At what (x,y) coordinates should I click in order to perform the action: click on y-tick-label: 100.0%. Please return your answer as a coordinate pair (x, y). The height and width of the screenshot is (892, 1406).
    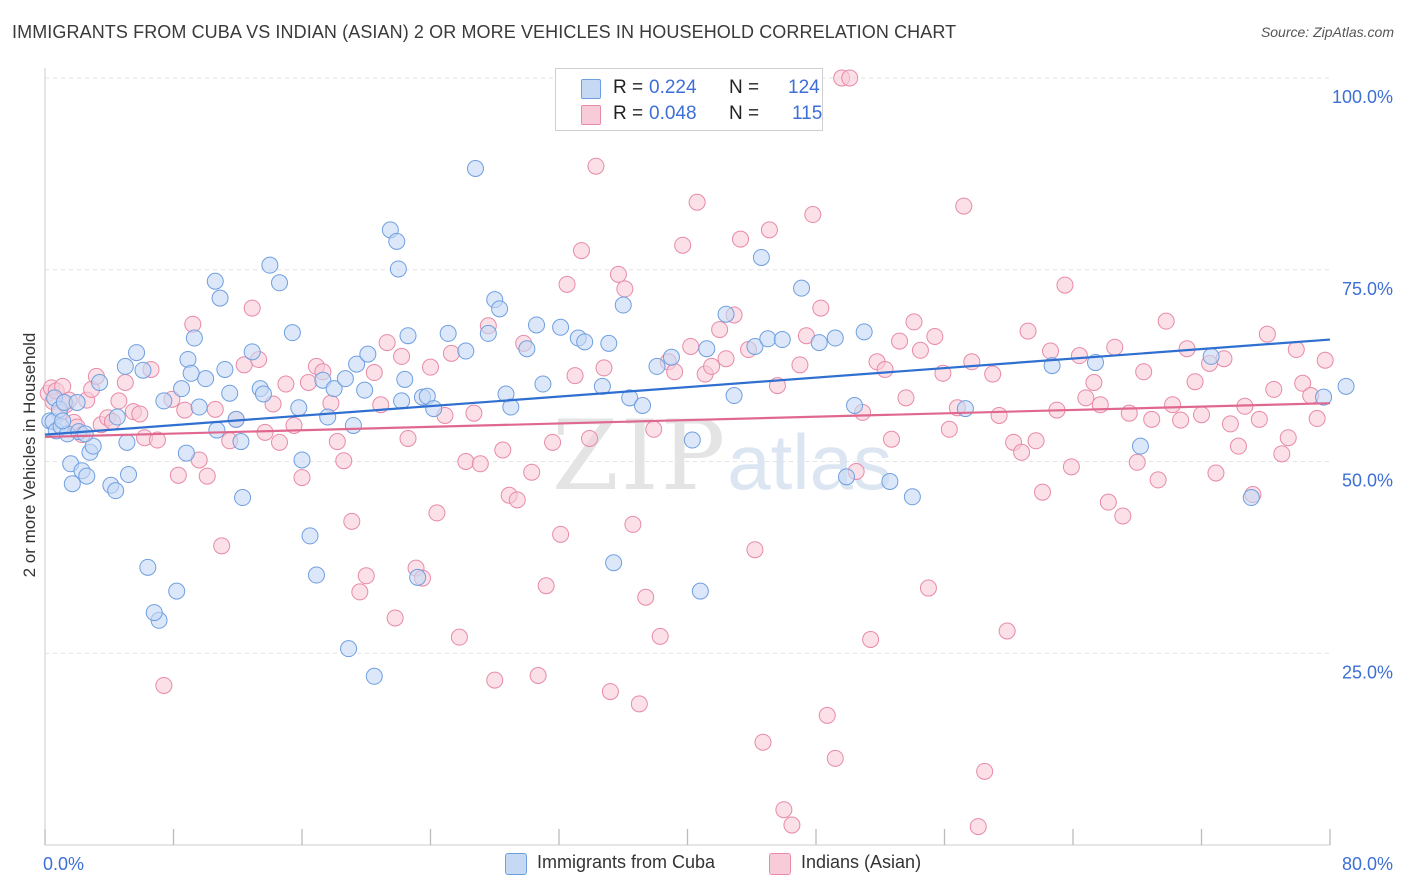
    Looking at the image, I should click on (1362, 97).